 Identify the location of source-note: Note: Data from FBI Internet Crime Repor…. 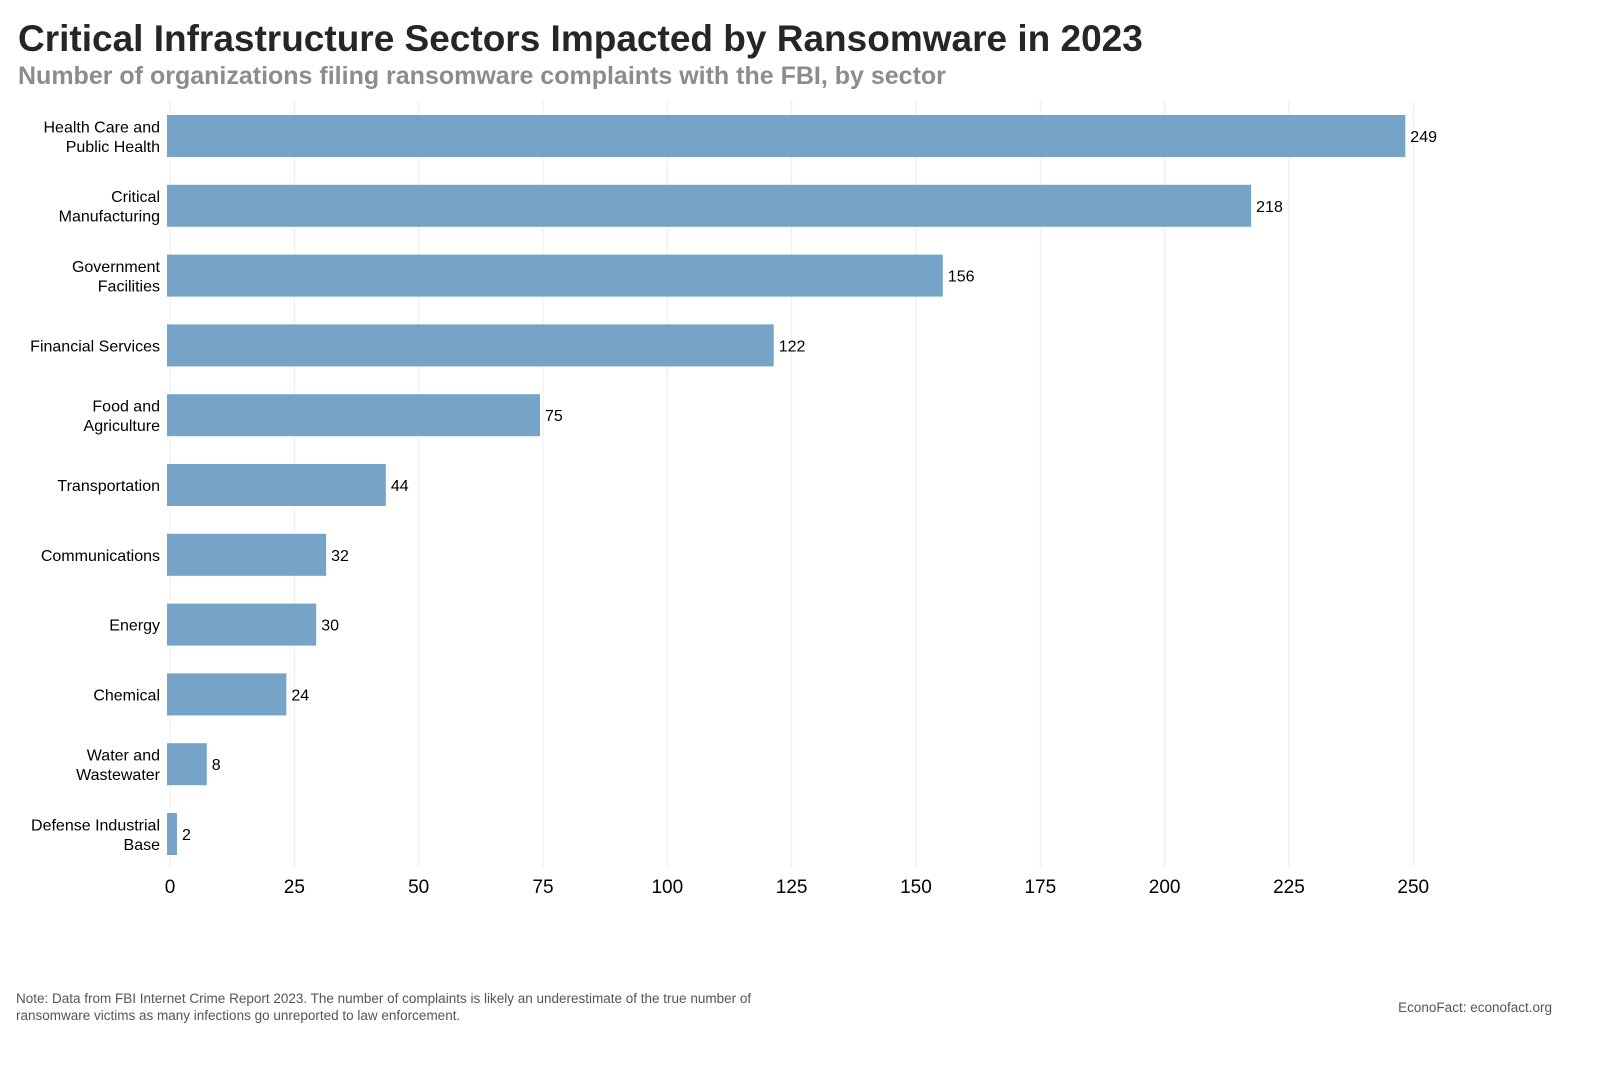
(384, 1007).